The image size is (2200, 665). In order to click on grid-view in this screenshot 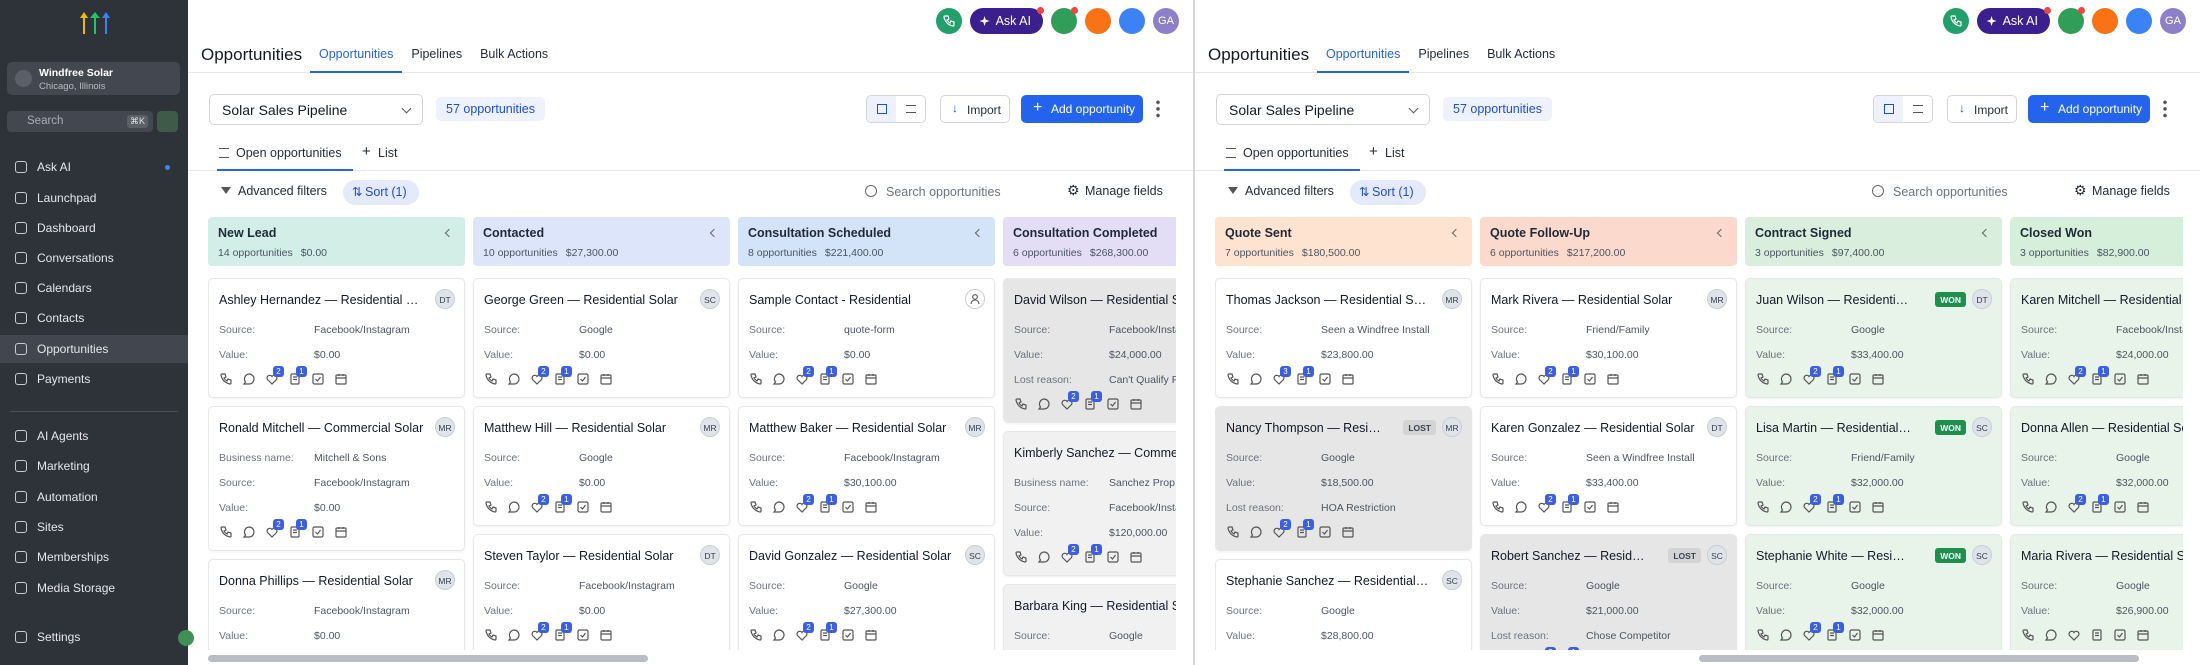, I will do `click(881, 109)`.